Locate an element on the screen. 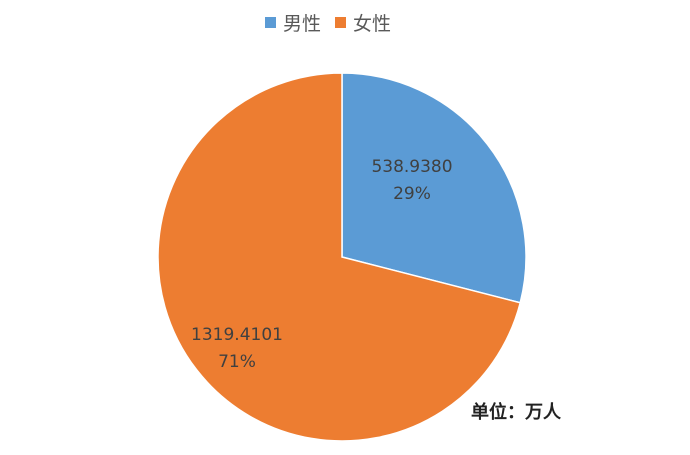 The image size is (690, 455). legend: 男性 女性 is located at coordinates (335, 22).